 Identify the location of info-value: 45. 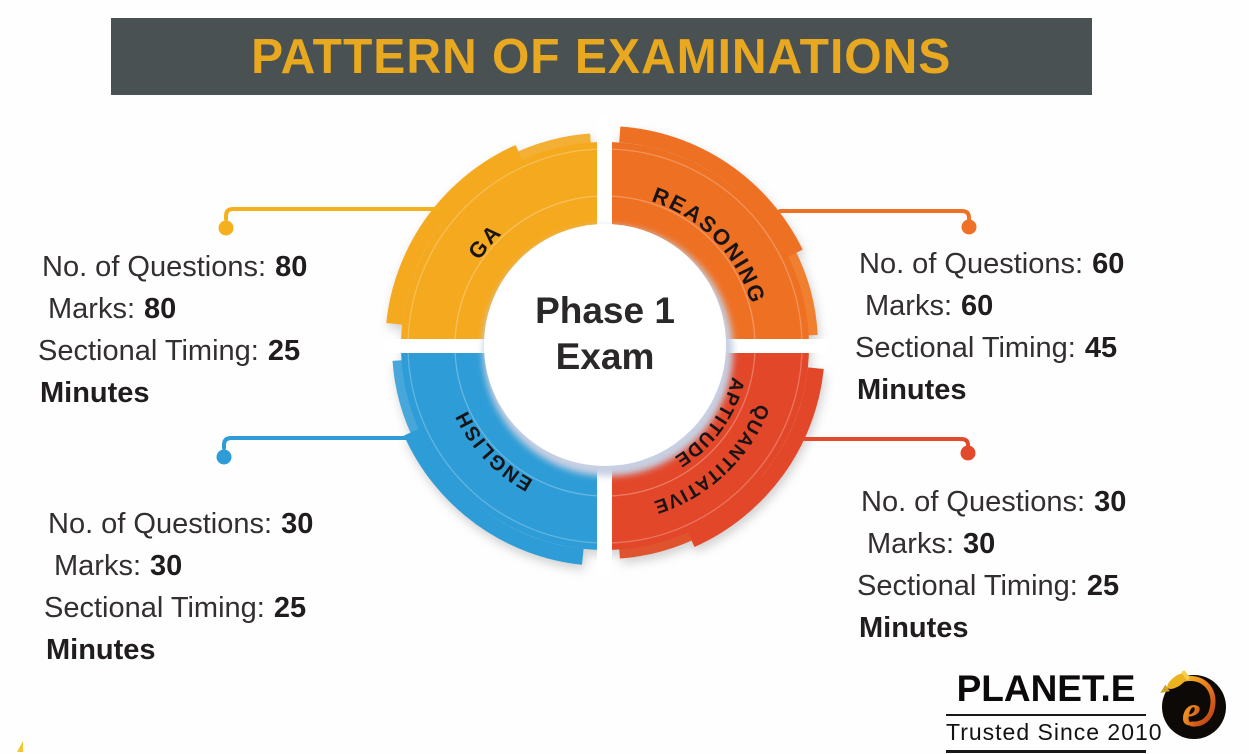
(1101, 348).